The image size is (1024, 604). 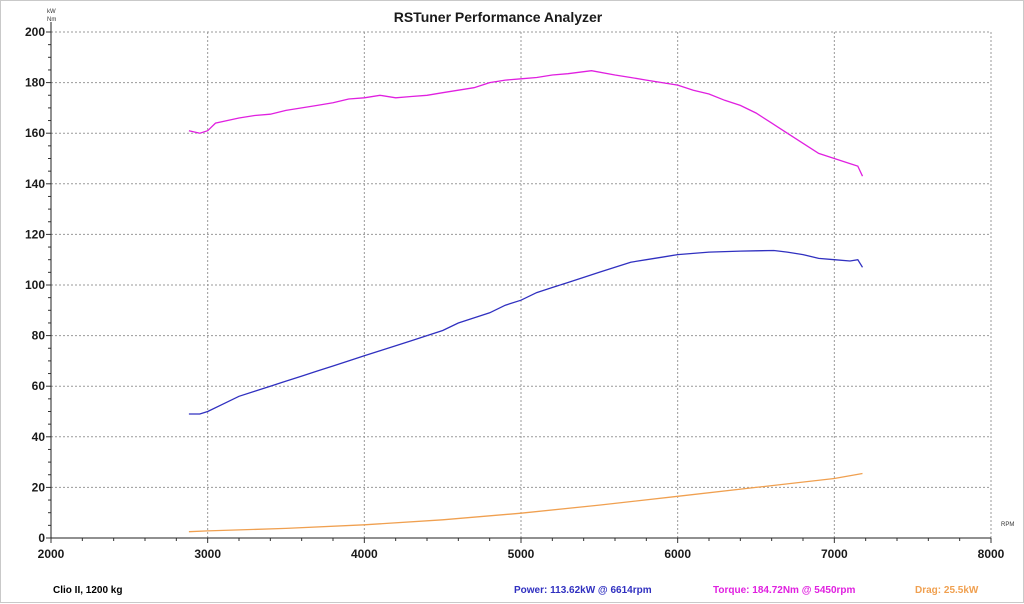 I want to click on x-tick-label: 6000, so click(x=677, y=554).